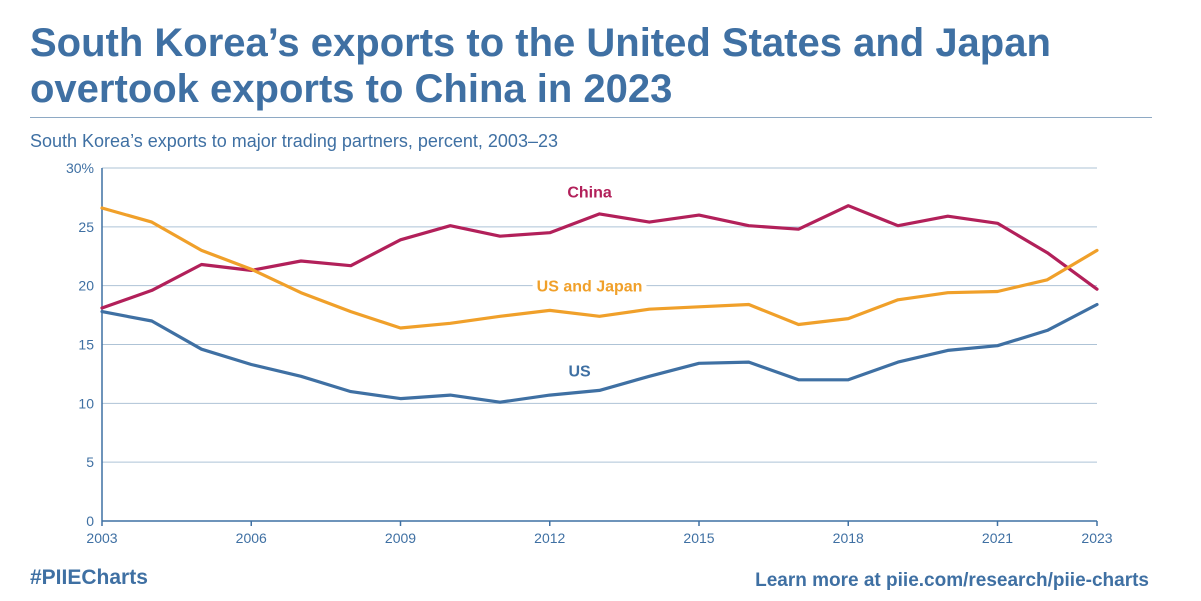  Describe the element at coordinates (1096, 538) in the screenshot. I see `x-tick-label: 2023` at that location.